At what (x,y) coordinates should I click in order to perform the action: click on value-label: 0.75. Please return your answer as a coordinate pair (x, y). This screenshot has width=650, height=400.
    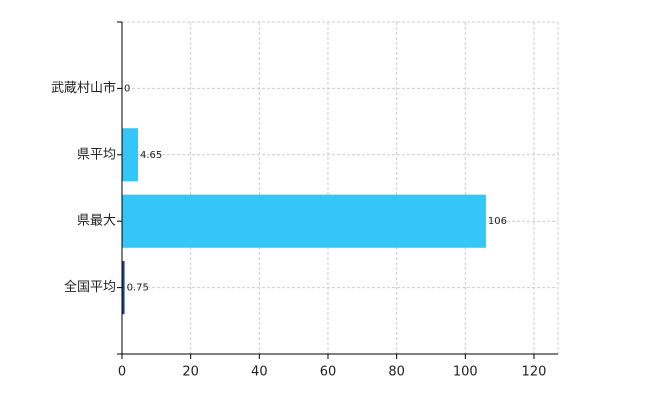
    Looking at the image, I should click on (138, 288).